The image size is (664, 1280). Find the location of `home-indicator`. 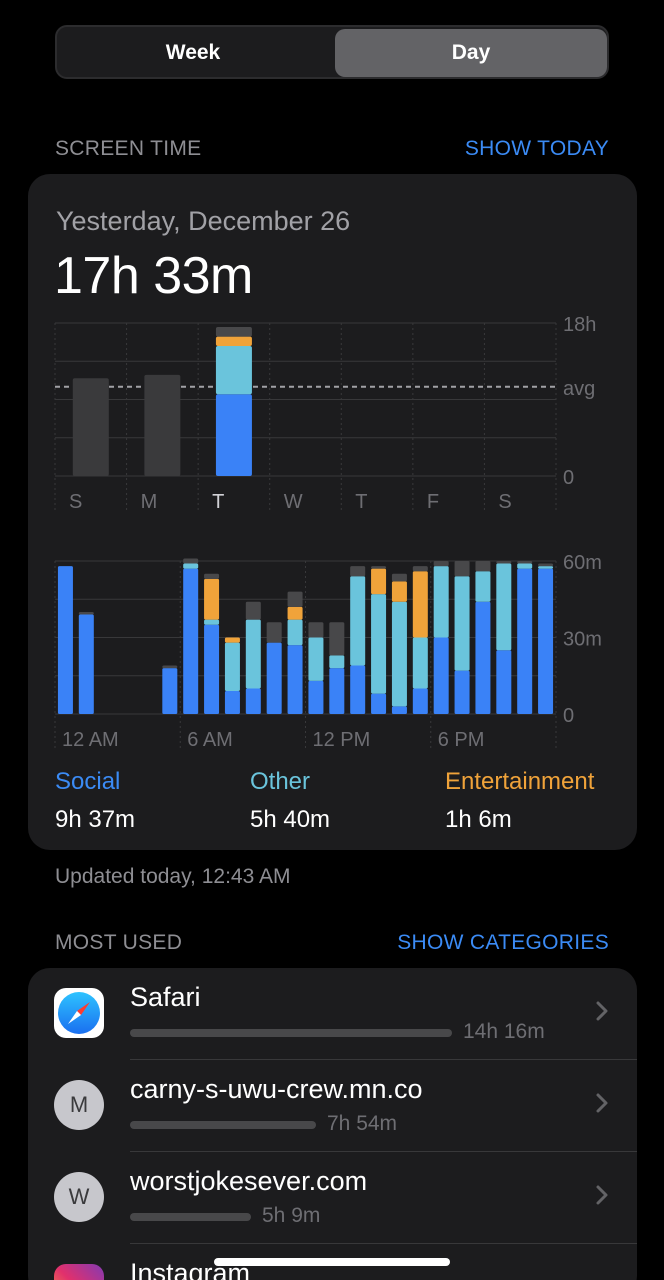

home-indicator is located at coordinates (332, 1262).